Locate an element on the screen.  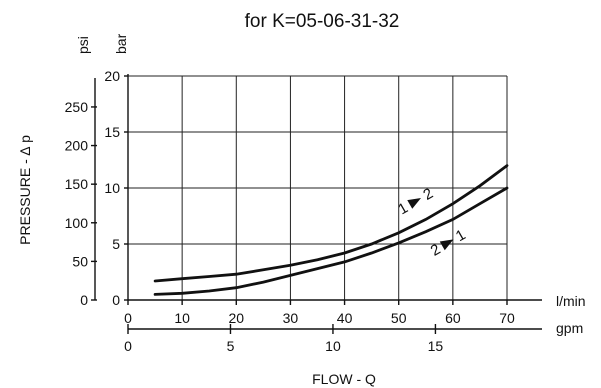
annotation-2: 21 is located at coordinates (448, 242).